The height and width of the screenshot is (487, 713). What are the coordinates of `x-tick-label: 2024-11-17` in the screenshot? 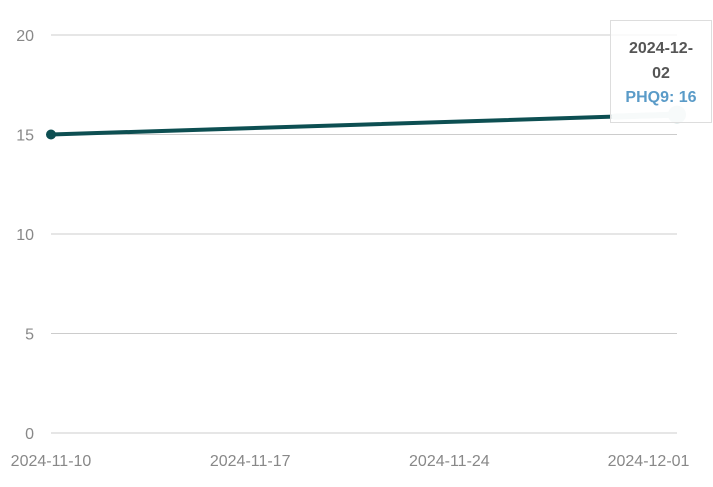 It's located at (250, 461).